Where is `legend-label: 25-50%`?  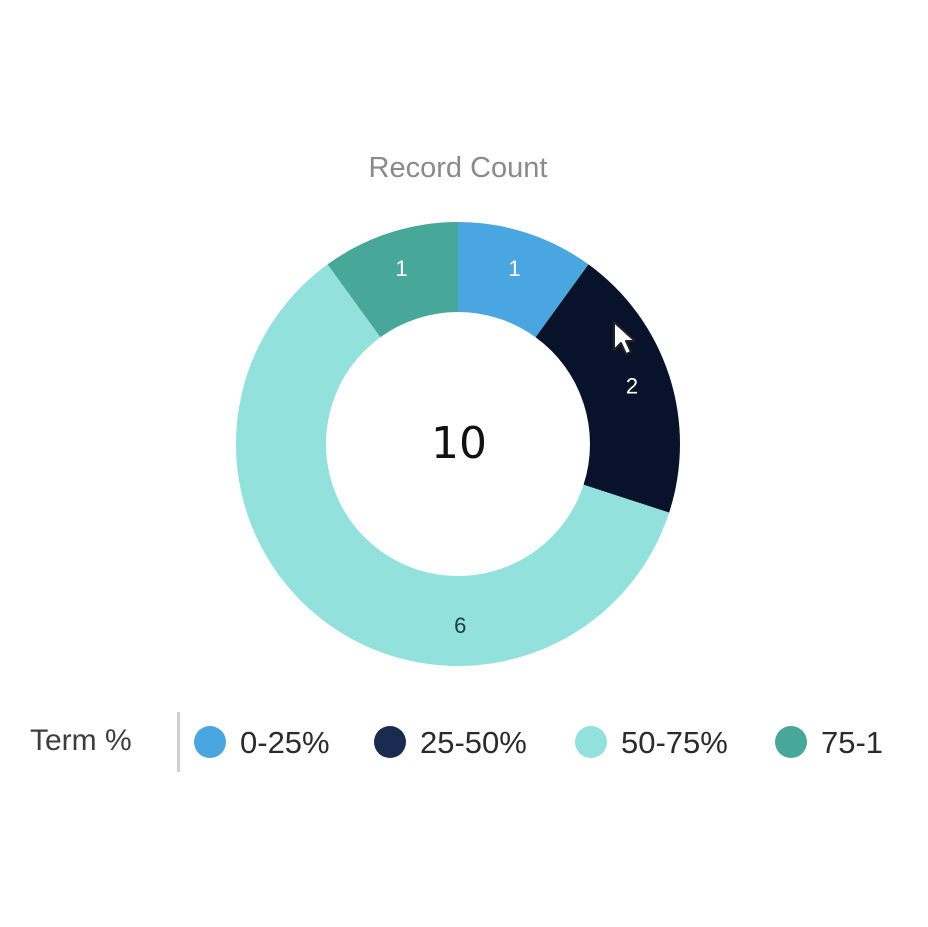 legend-label: 25-50% is located at coordinates (473, 742).